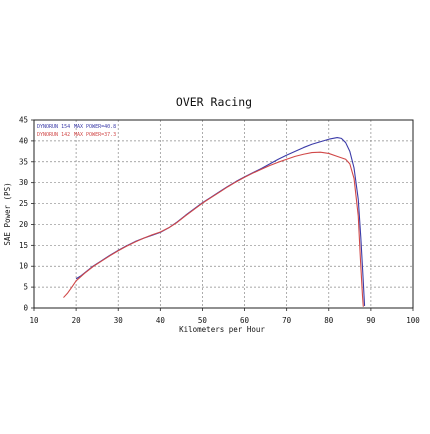  I want to click on y-tick-label: 5, so click(25, 287).